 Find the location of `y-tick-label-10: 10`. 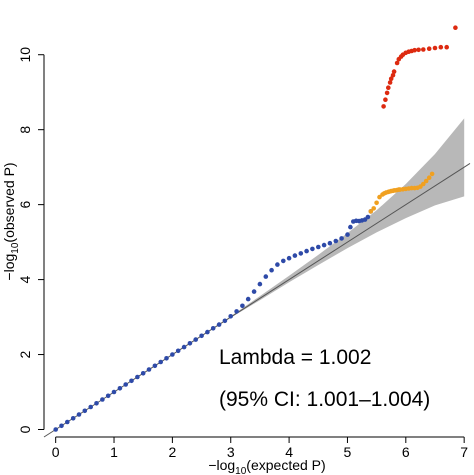

y-tick-label-10: 10 is located at coordinates (25, 55).